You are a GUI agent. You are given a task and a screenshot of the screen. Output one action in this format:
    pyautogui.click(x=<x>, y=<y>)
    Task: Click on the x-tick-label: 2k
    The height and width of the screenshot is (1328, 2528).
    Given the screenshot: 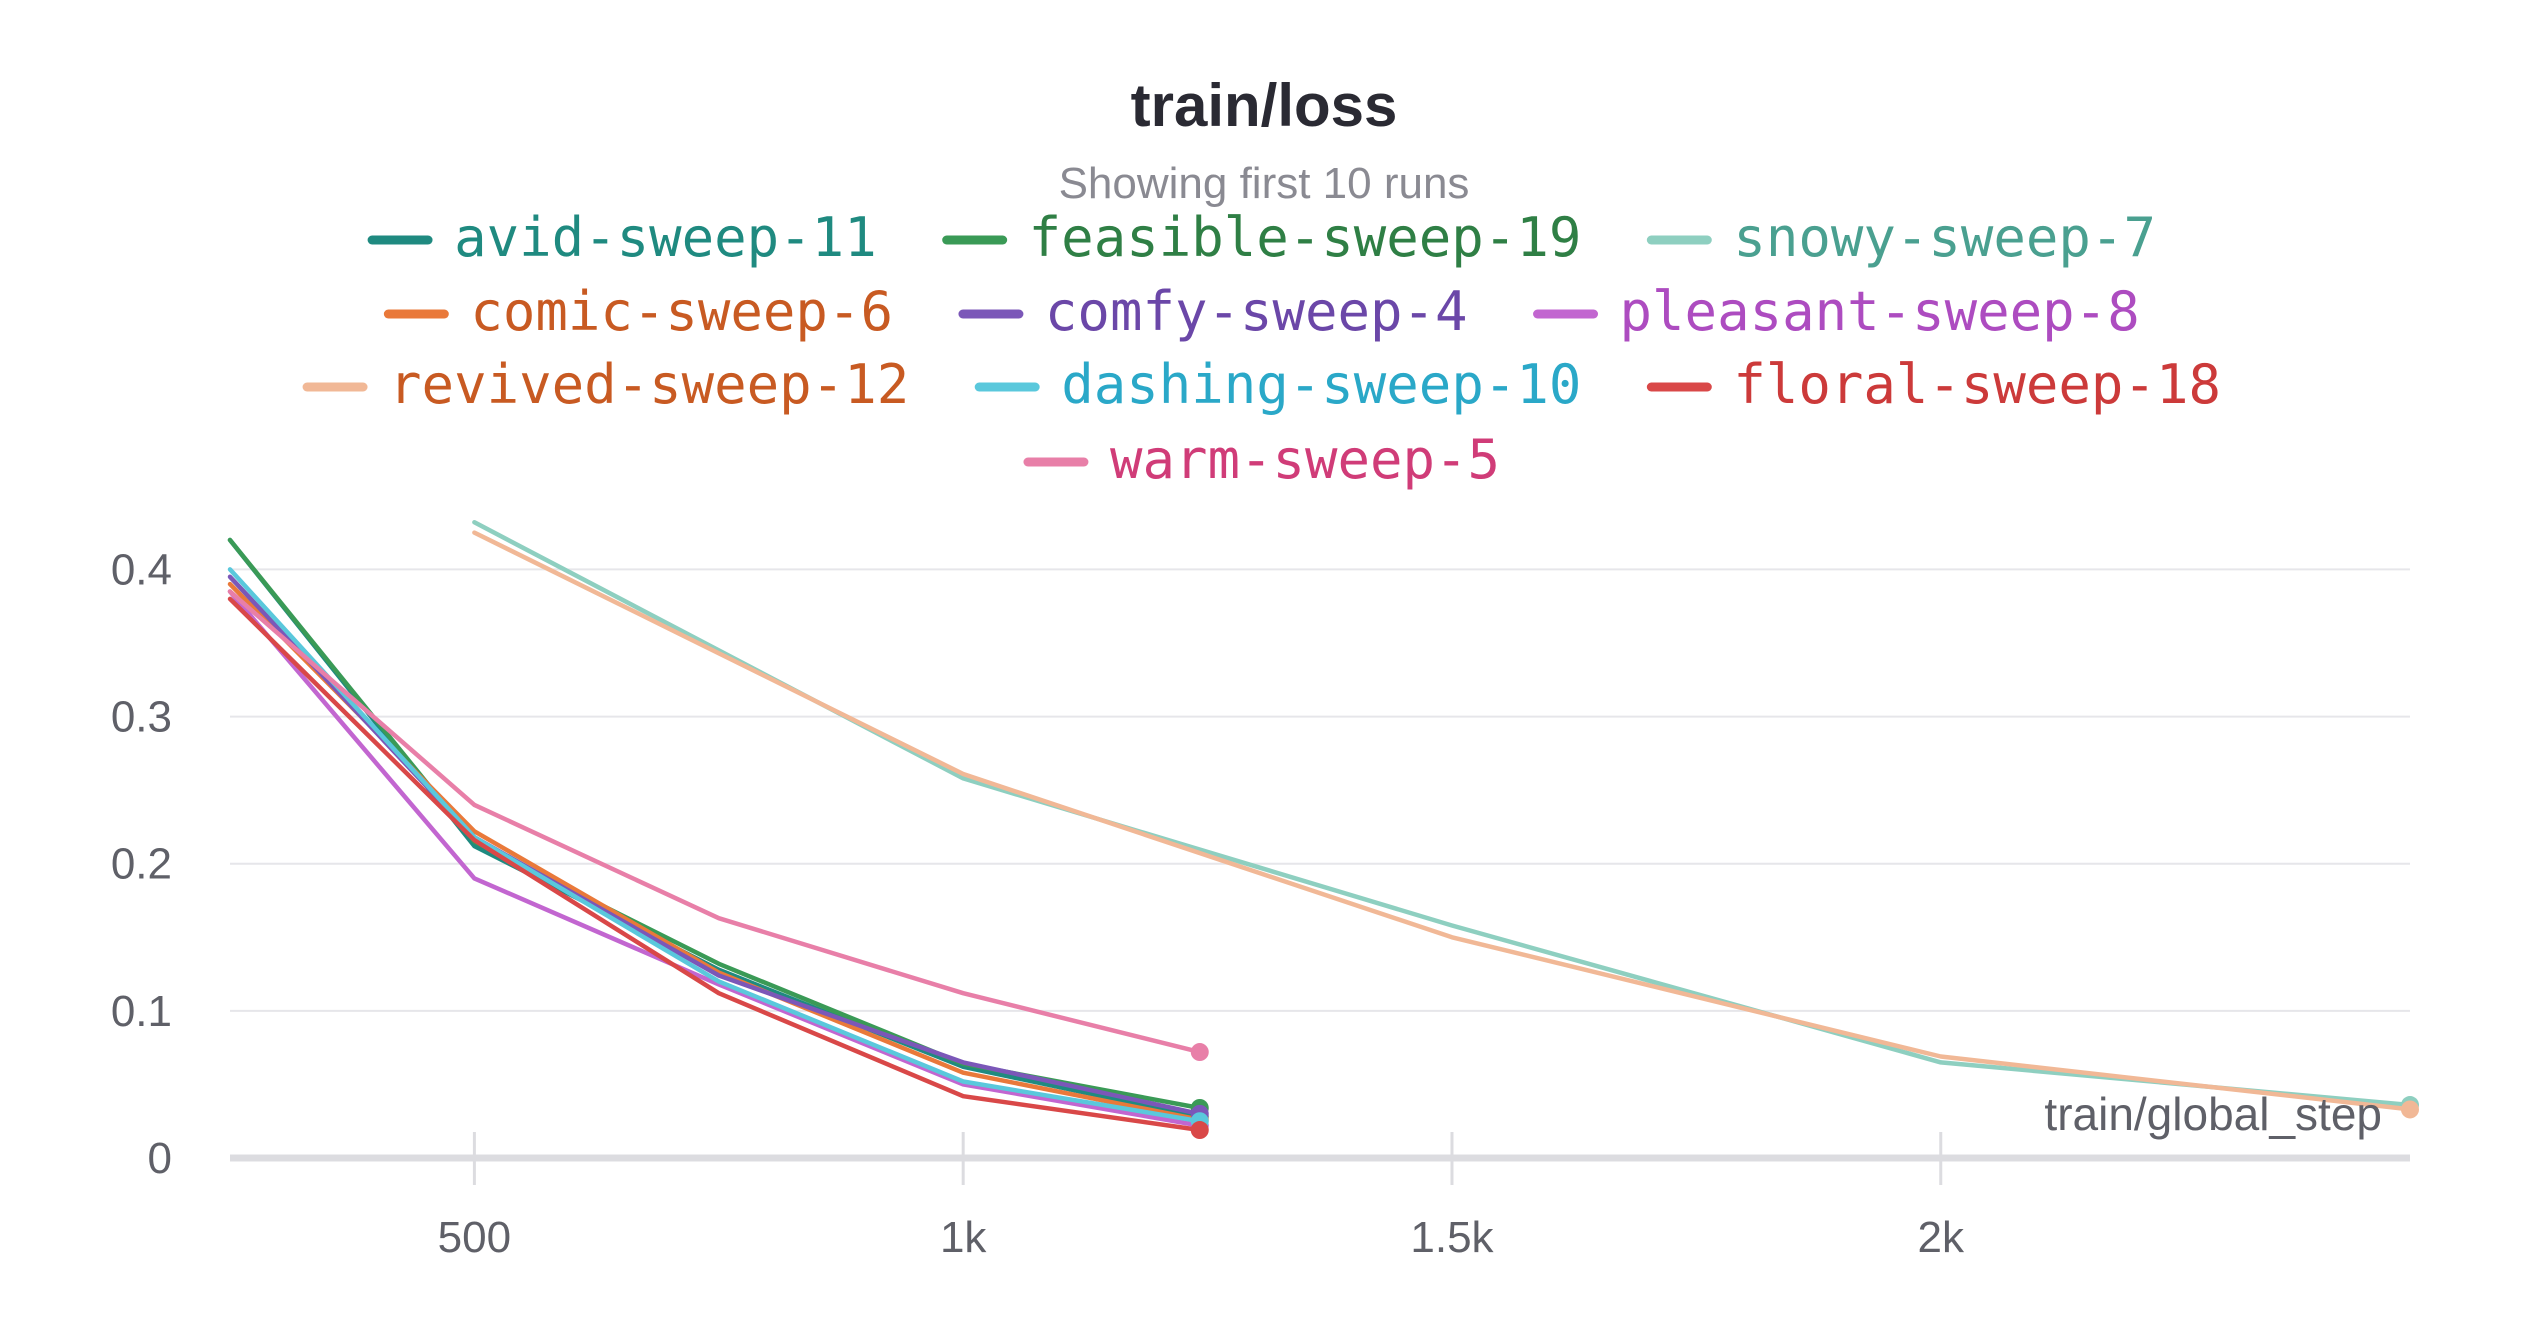 What is the action you would take?
    pyautogui.click(x=1941, y=1237)
    